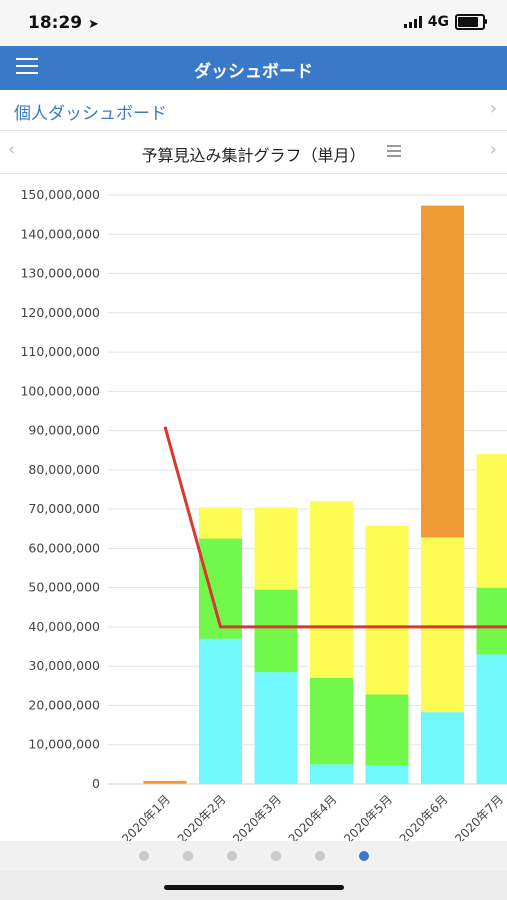 The height and width of the screenshot is (900, 507). I want to click on nav-bar: ダッシュボード, so click(253, 68).